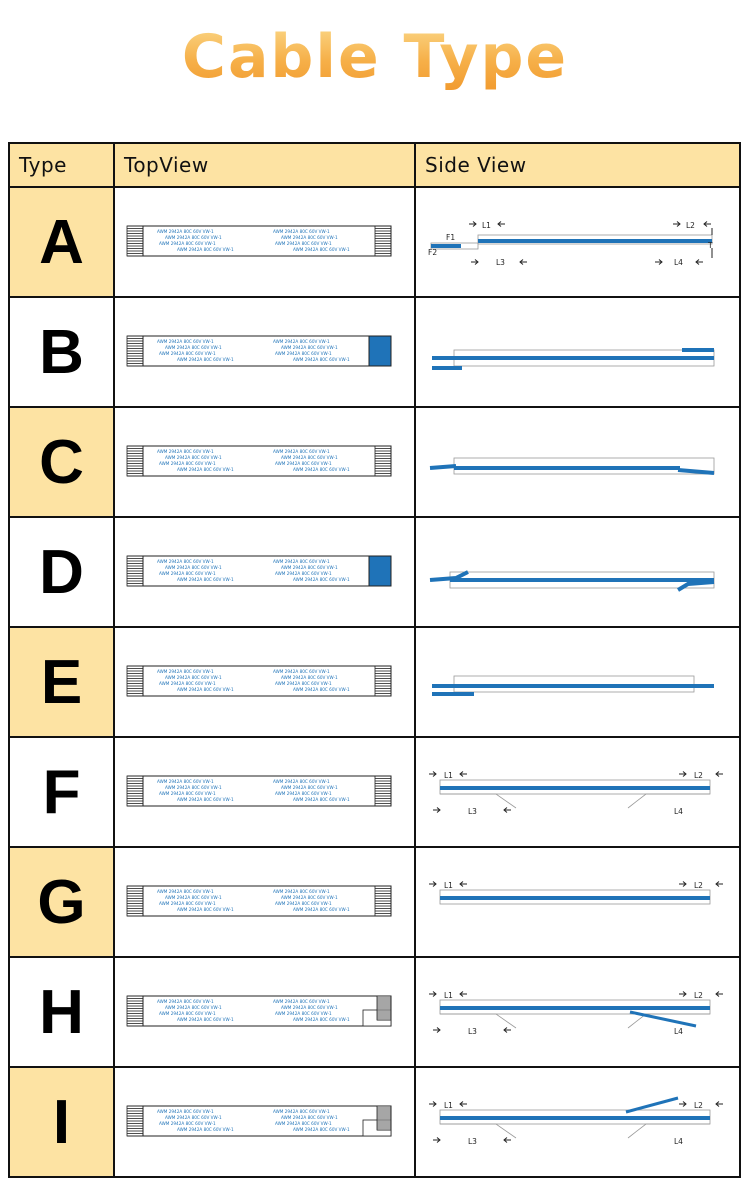 The width and height of the screenshot is (750, 1200). What do you see at coordinates (61, 165) in the screenshot?
I see `header-type: Type` at bounding box center [61, 165].